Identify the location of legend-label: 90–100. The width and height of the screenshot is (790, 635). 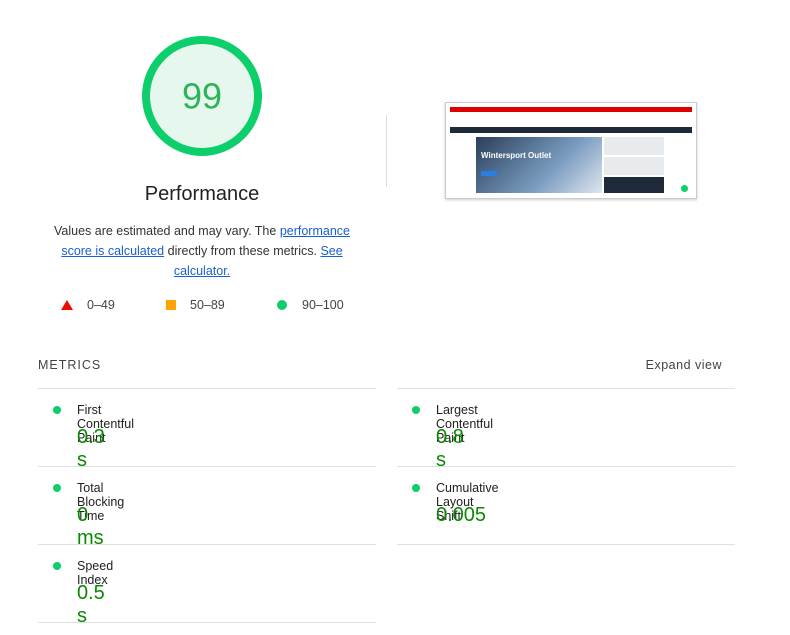
(323, 305).